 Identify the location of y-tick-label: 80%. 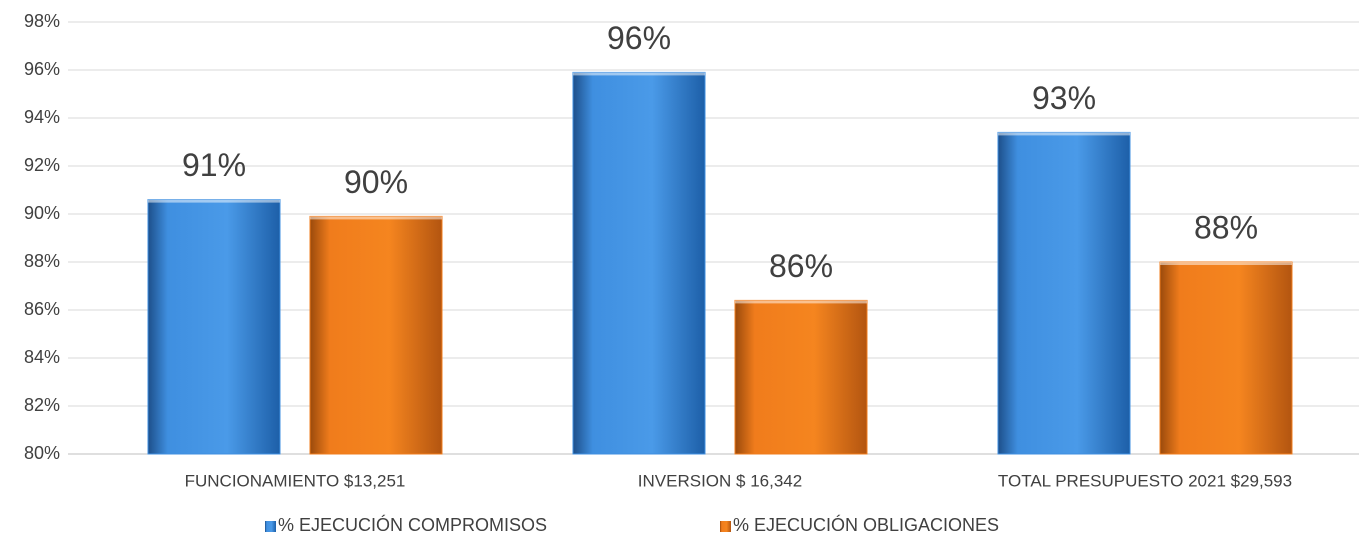
(42, 453).